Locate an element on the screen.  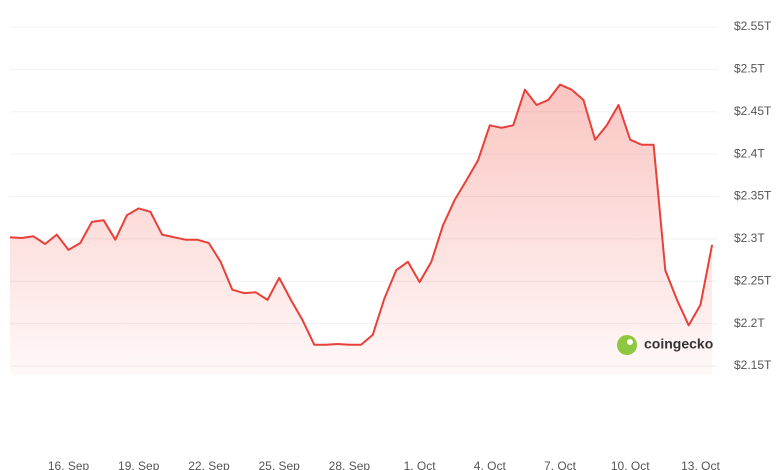
watermark-text: coingecko is located at coordinates (678, 344).